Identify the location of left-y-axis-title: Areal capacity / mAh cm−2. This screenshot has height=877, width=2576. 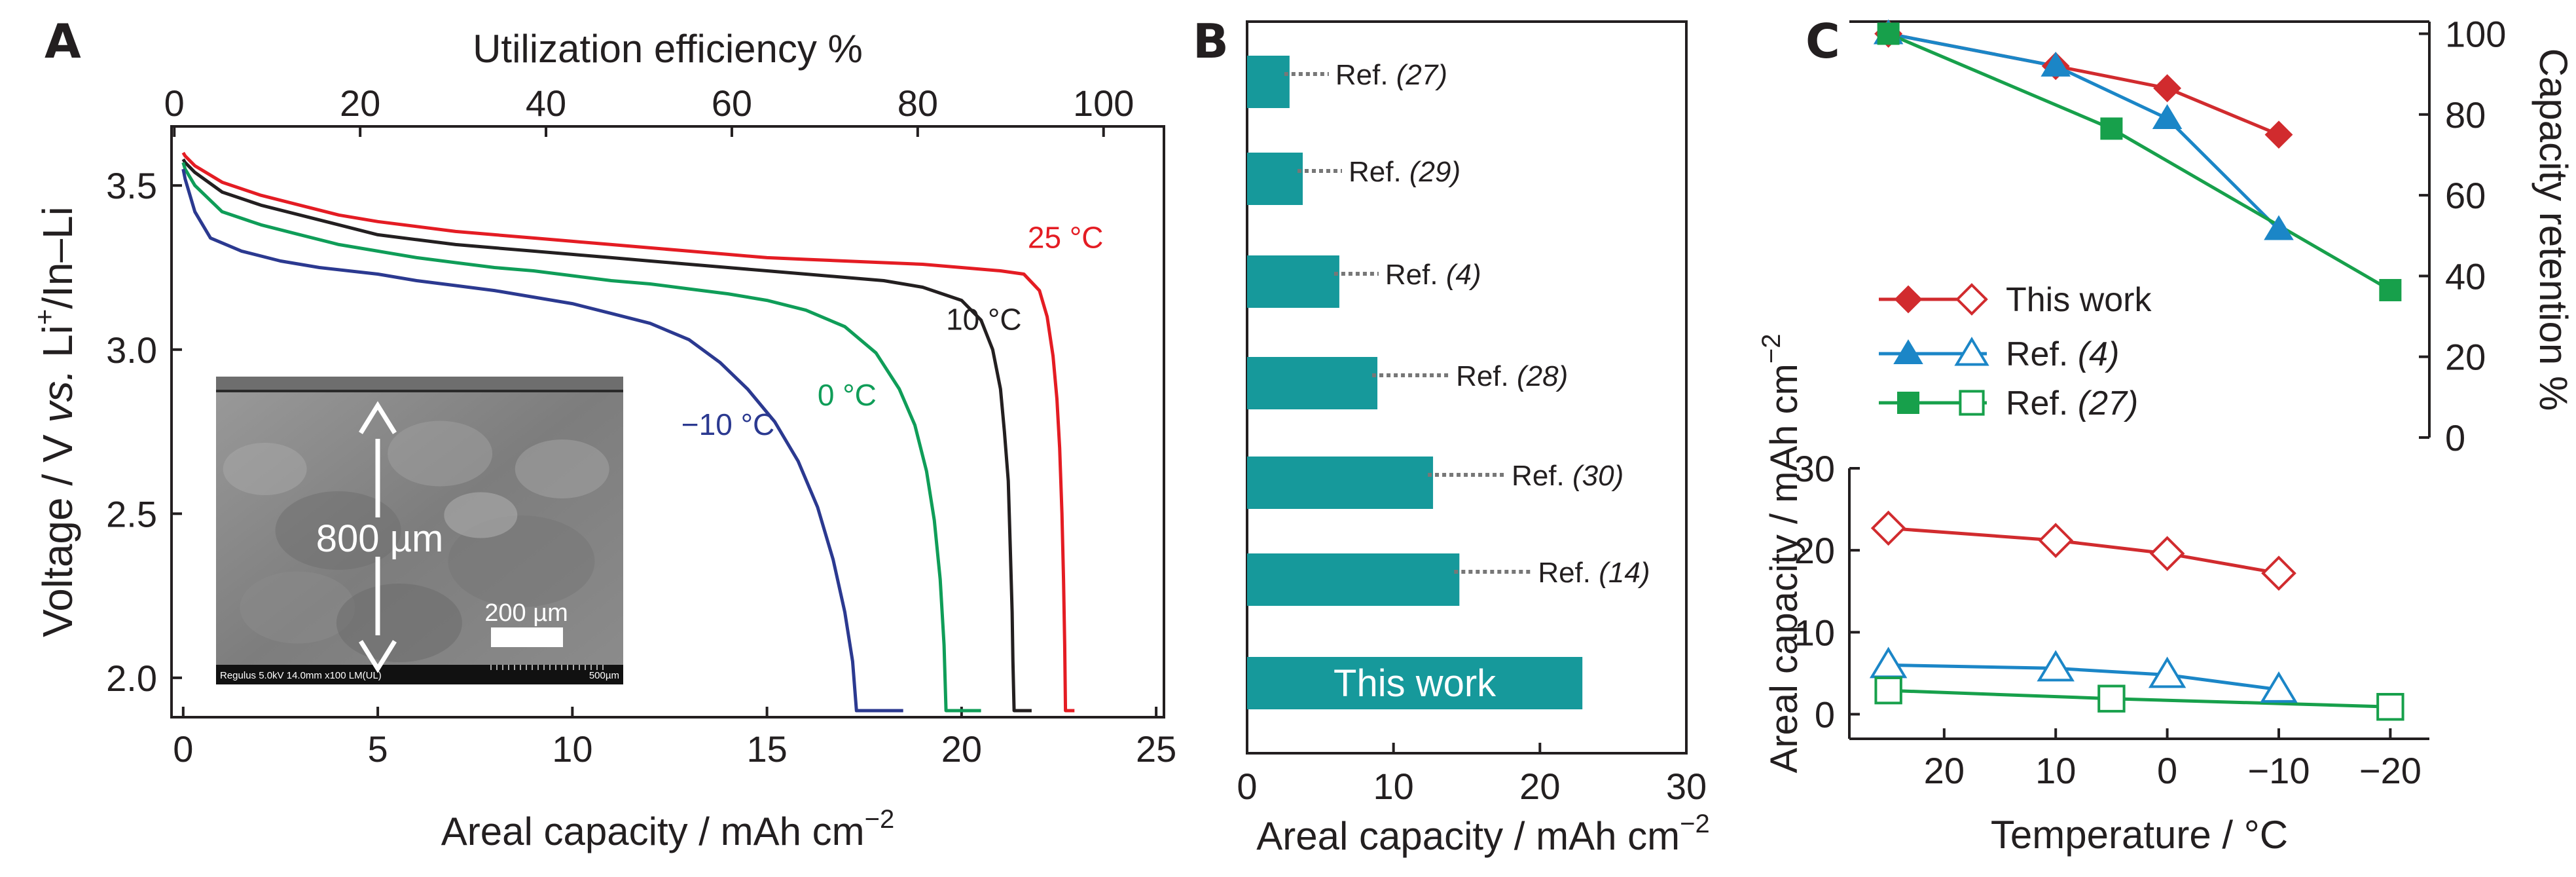
(1781, 554).